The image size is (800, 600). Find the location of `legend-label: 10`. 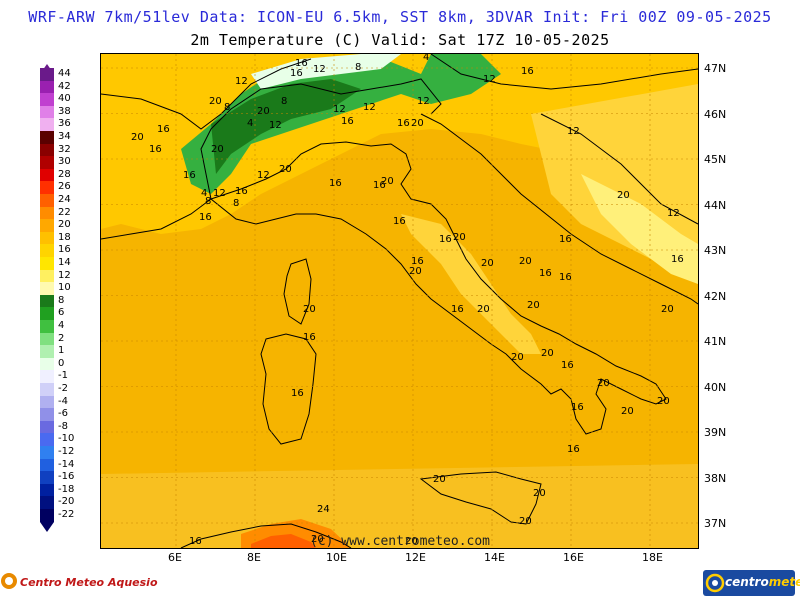

legend-label: 10 is located at coordinates (64, 288).